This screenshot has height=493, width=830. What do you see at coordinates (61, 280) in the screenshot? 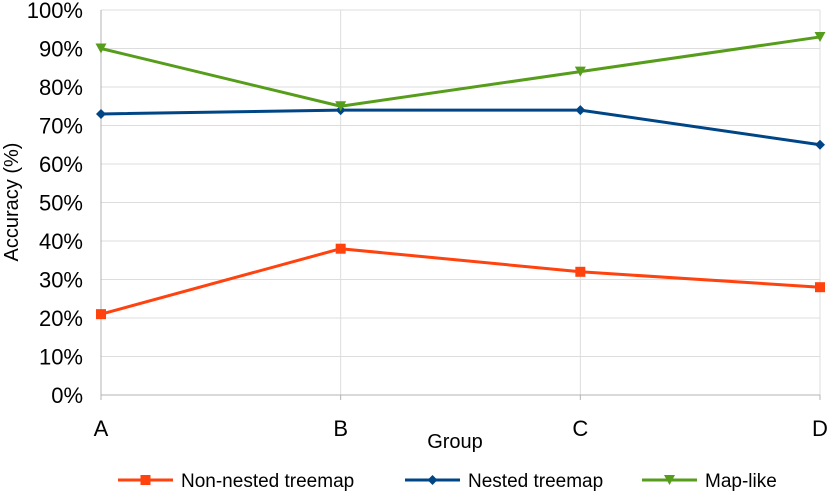
I see `y-tick-label: 30%` at bounding box center [61, 280].